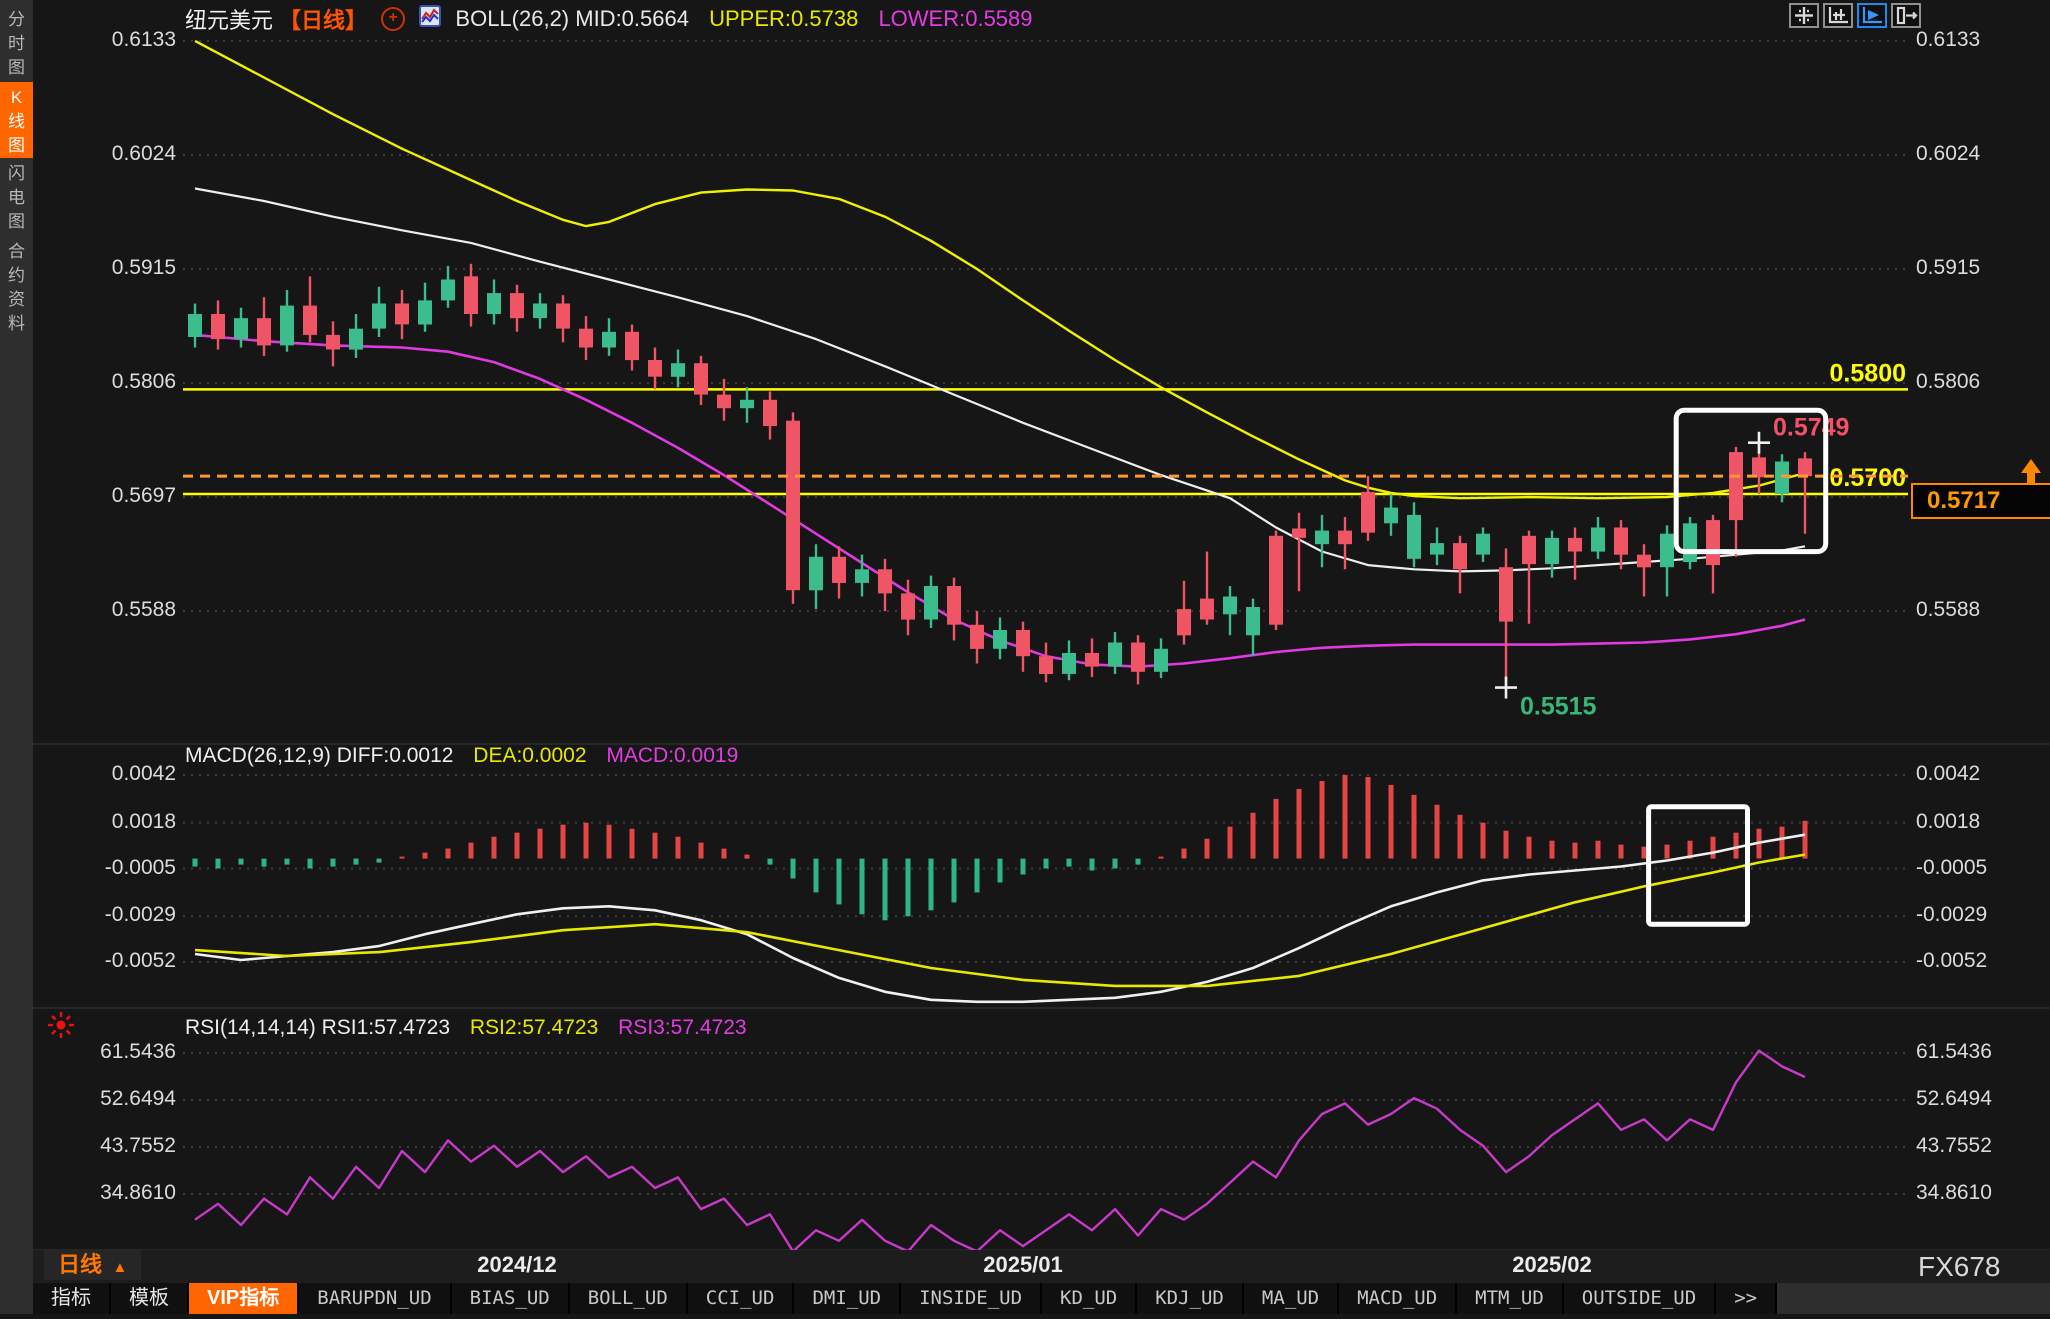  What do you see at coordinates (1558, 707) in the screenshot?
I see `svg-text: 0.5515` at bounding box center [1558, 707].